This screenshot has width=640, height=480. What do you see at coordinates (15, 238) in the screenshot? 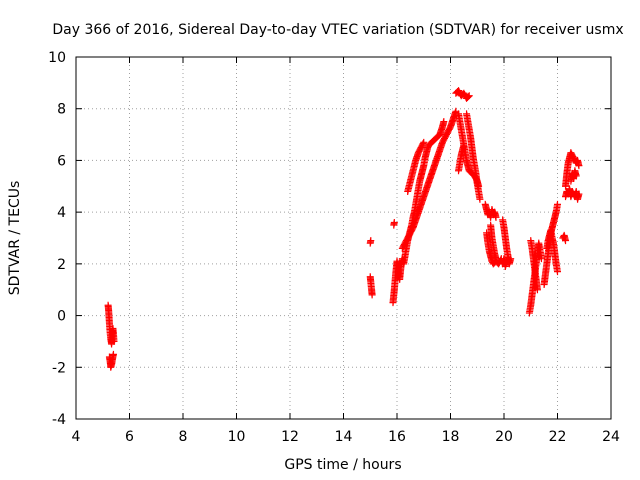
I see `y-axis-label: SDTVAR / TECUs` at bounding box center [15, 238].